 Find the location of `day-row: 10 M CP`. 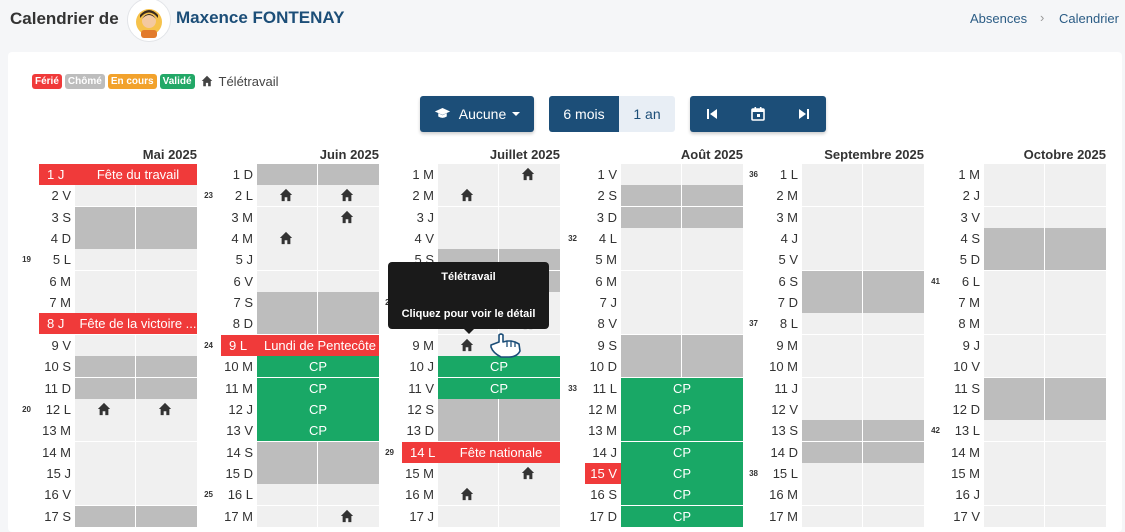

day-row: 10 M CP is located at coordinates (300, 366).